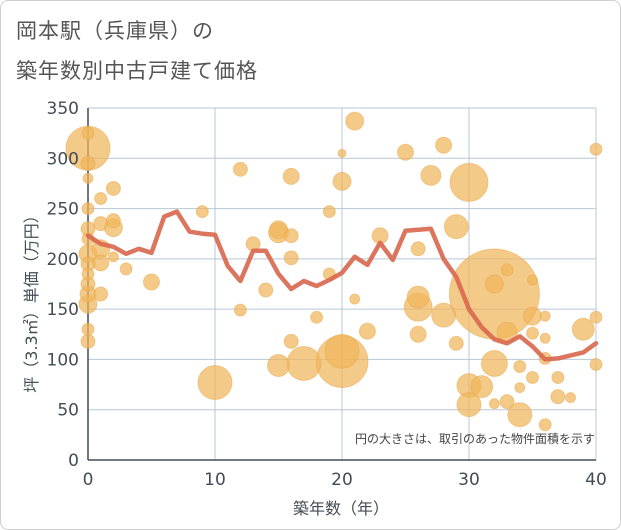  What do you see at coordinates (31, 299) in the screenshot?
I see `y-axis-label: 坪（3.3㎡）単価（万円）` at bounding box center [31, 299].